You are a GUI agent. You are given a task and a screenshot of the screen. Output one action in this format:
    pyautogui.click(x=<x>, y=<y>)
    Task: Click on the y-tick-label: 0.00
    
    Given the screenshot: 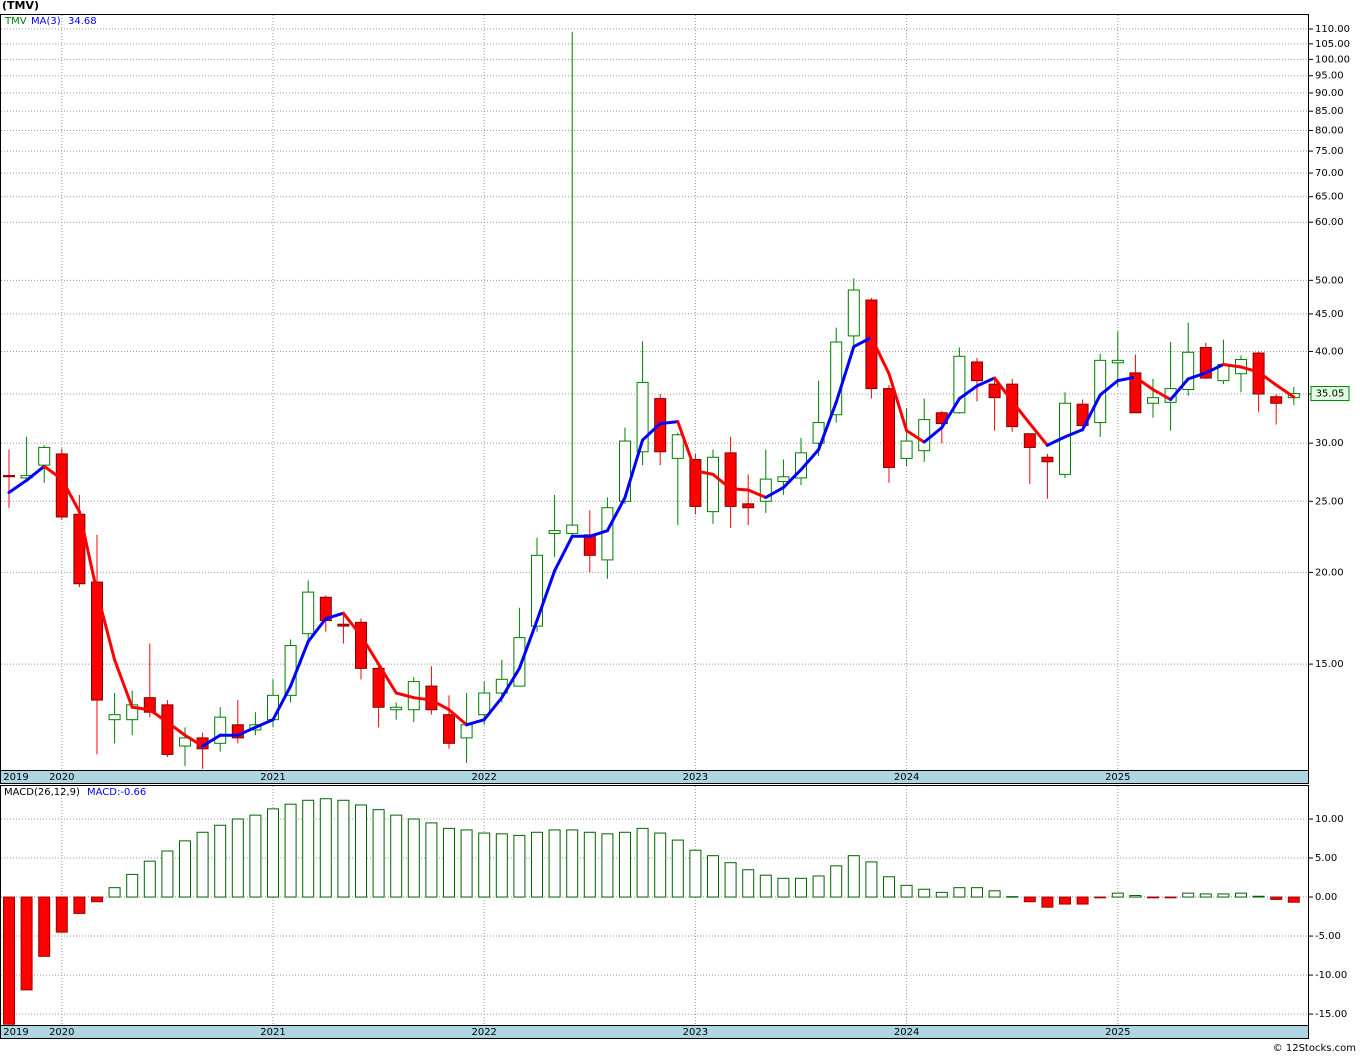 What is the action you would take?
    pyautogui.click(x=1326, y=897)
    